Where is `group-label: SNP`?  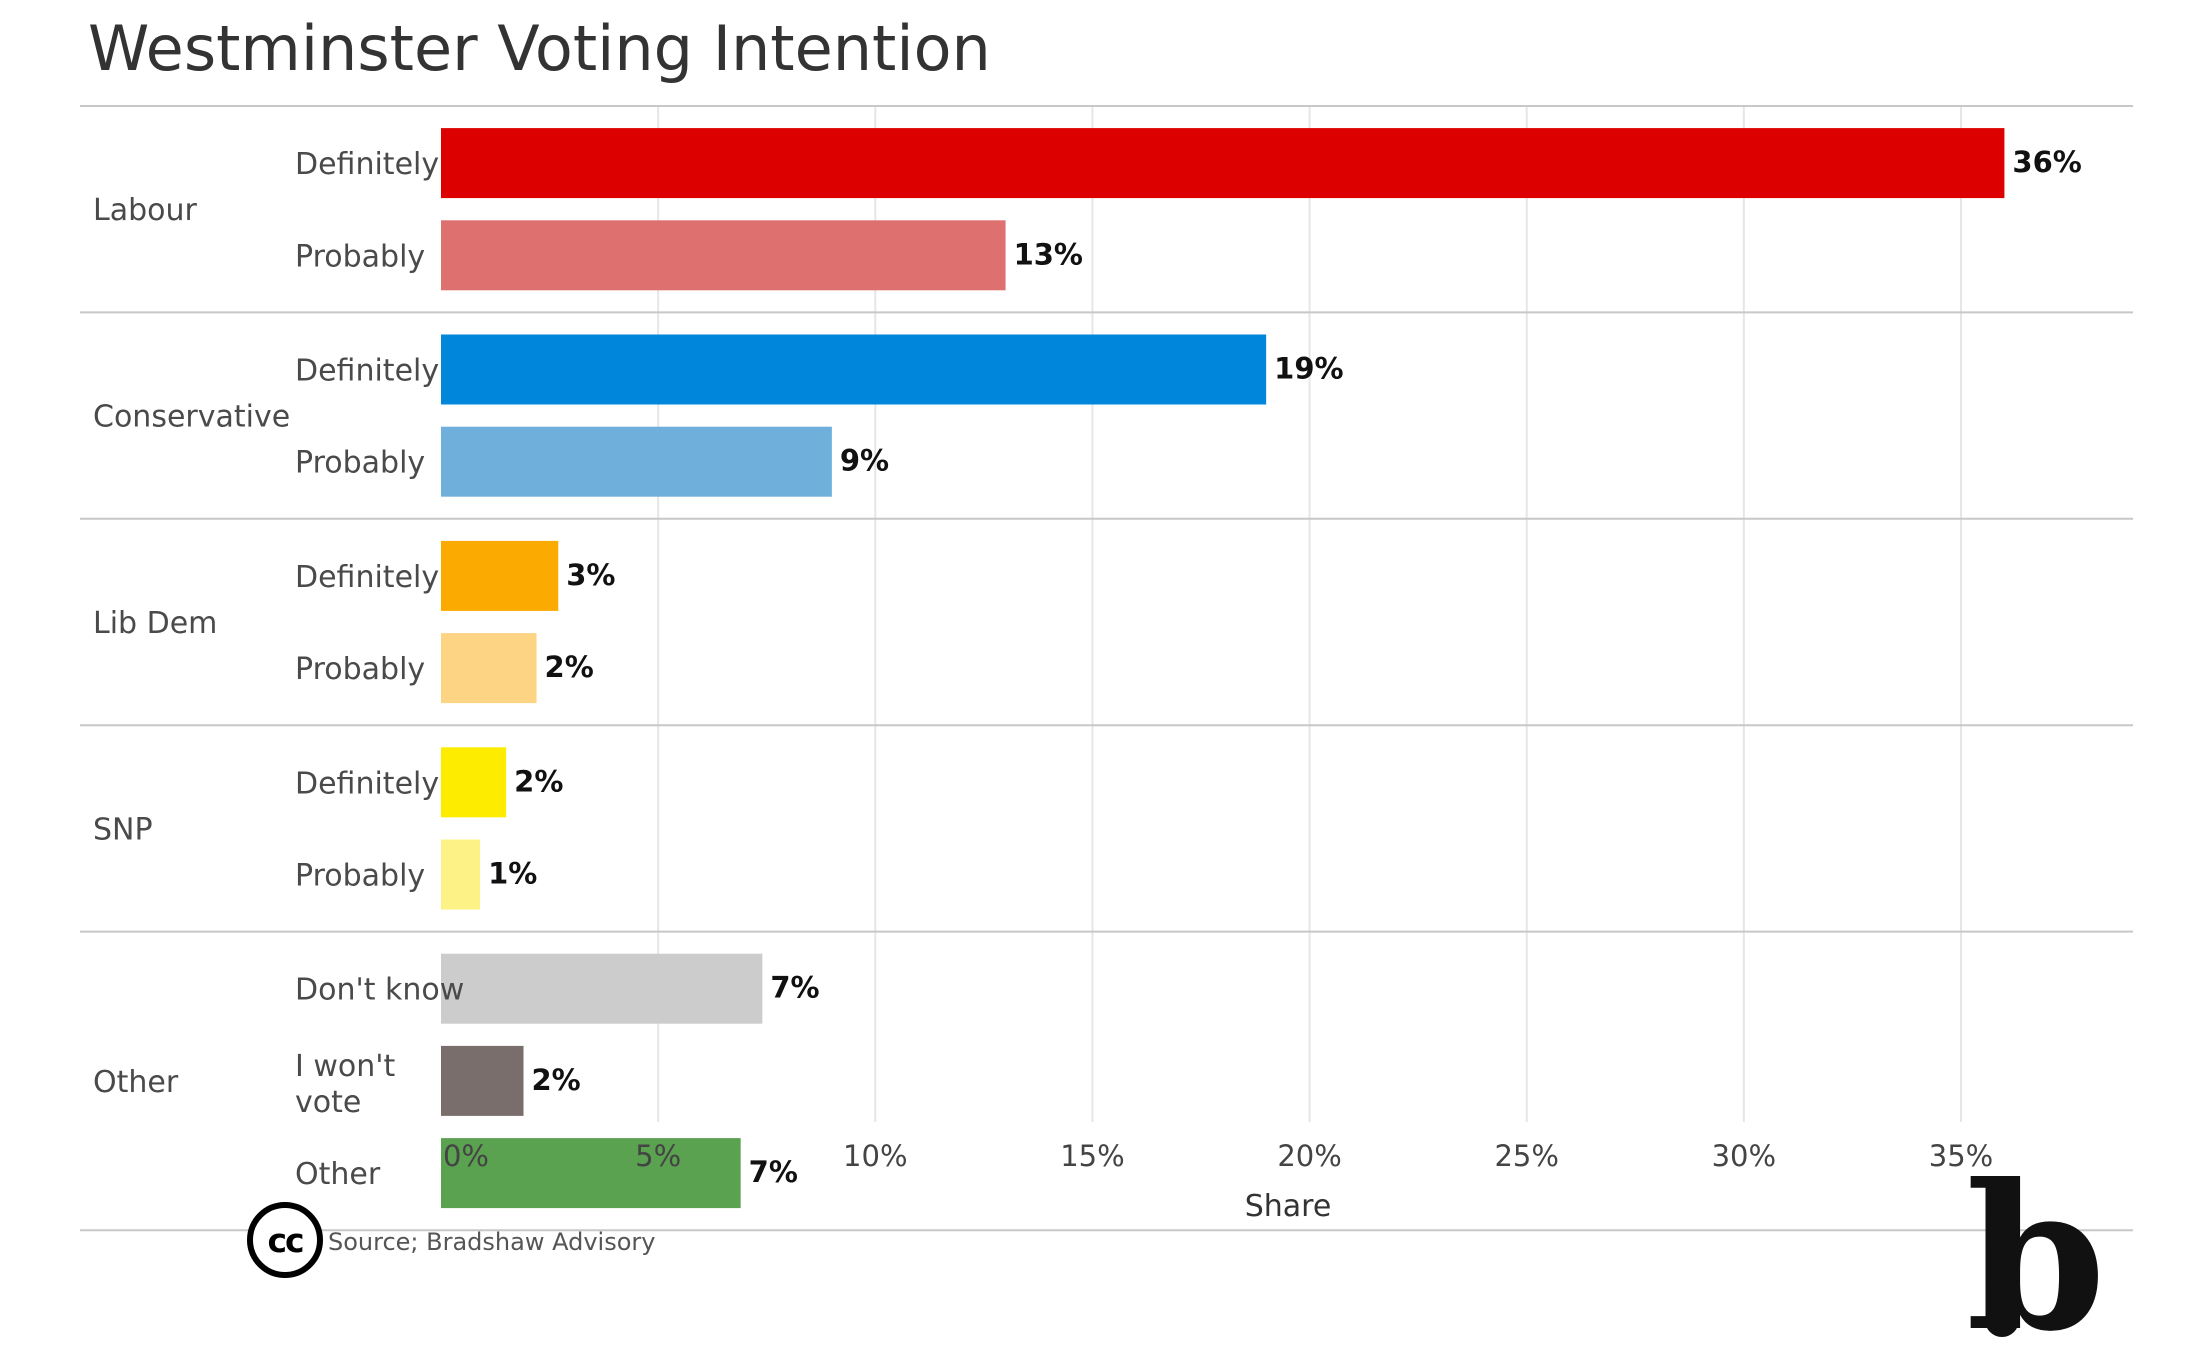 group-label: SNP is located at coordinates (123, 829).